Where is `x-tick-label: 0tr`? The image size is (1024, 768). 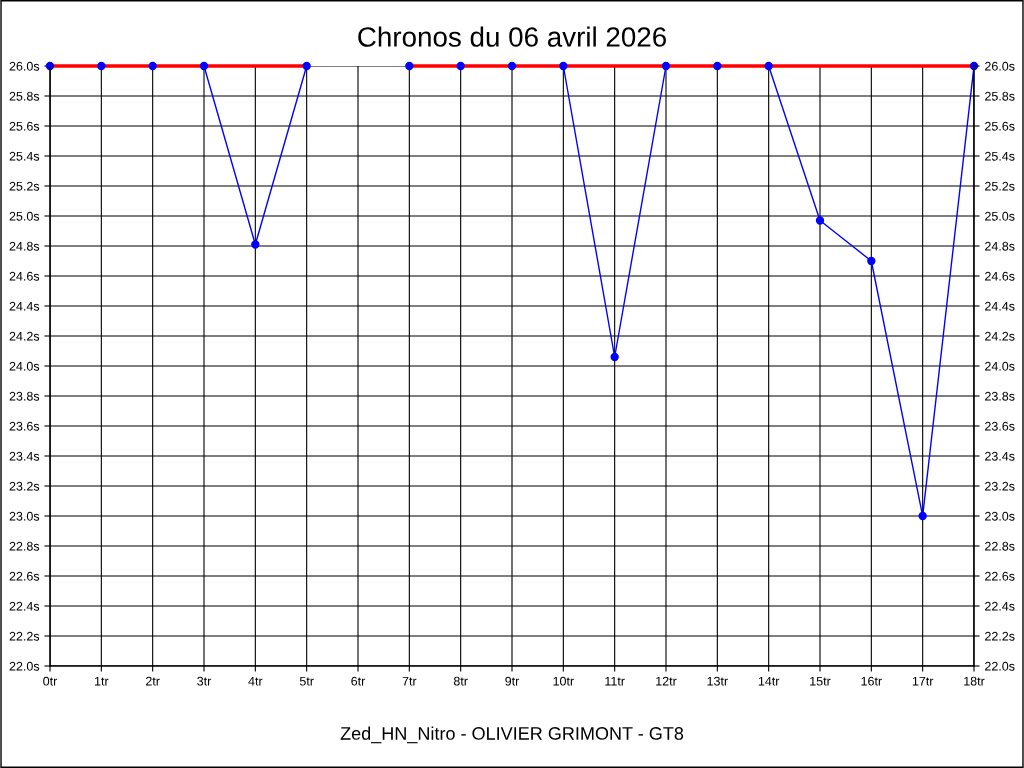 x-tick-label: 0tr is located at coordinates (50, 681).